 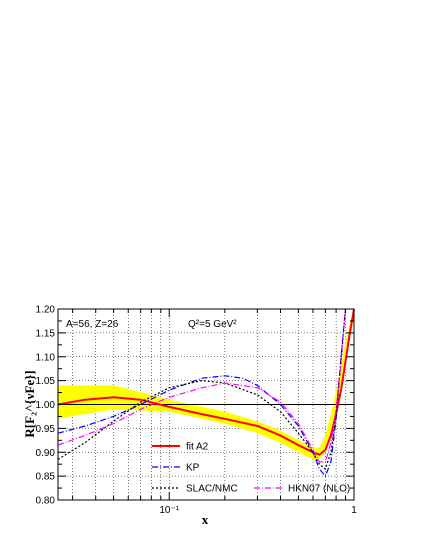 I want to click on y-axis-title: R[F₂^{νFe}], so click(x=29, y=403).